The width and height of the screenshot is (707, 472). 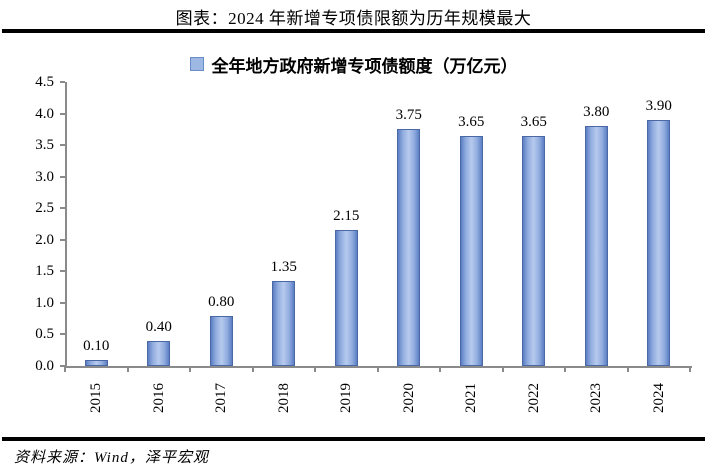 What do you see at coordinates (658, 105) in the screenshot?
I see `bar-value-label: 3.90` at bounding box center [658, 105].